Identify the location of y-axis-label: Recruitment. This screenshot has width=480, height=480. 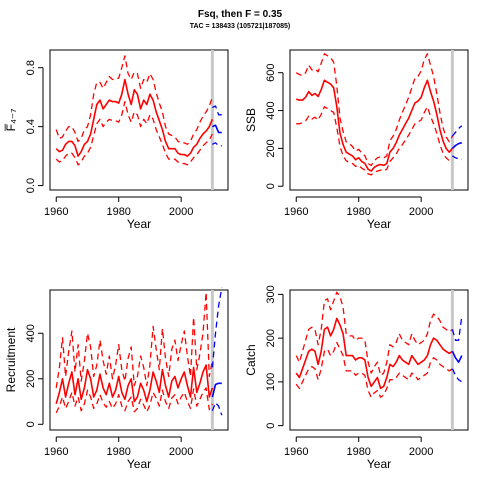
(11, 359).